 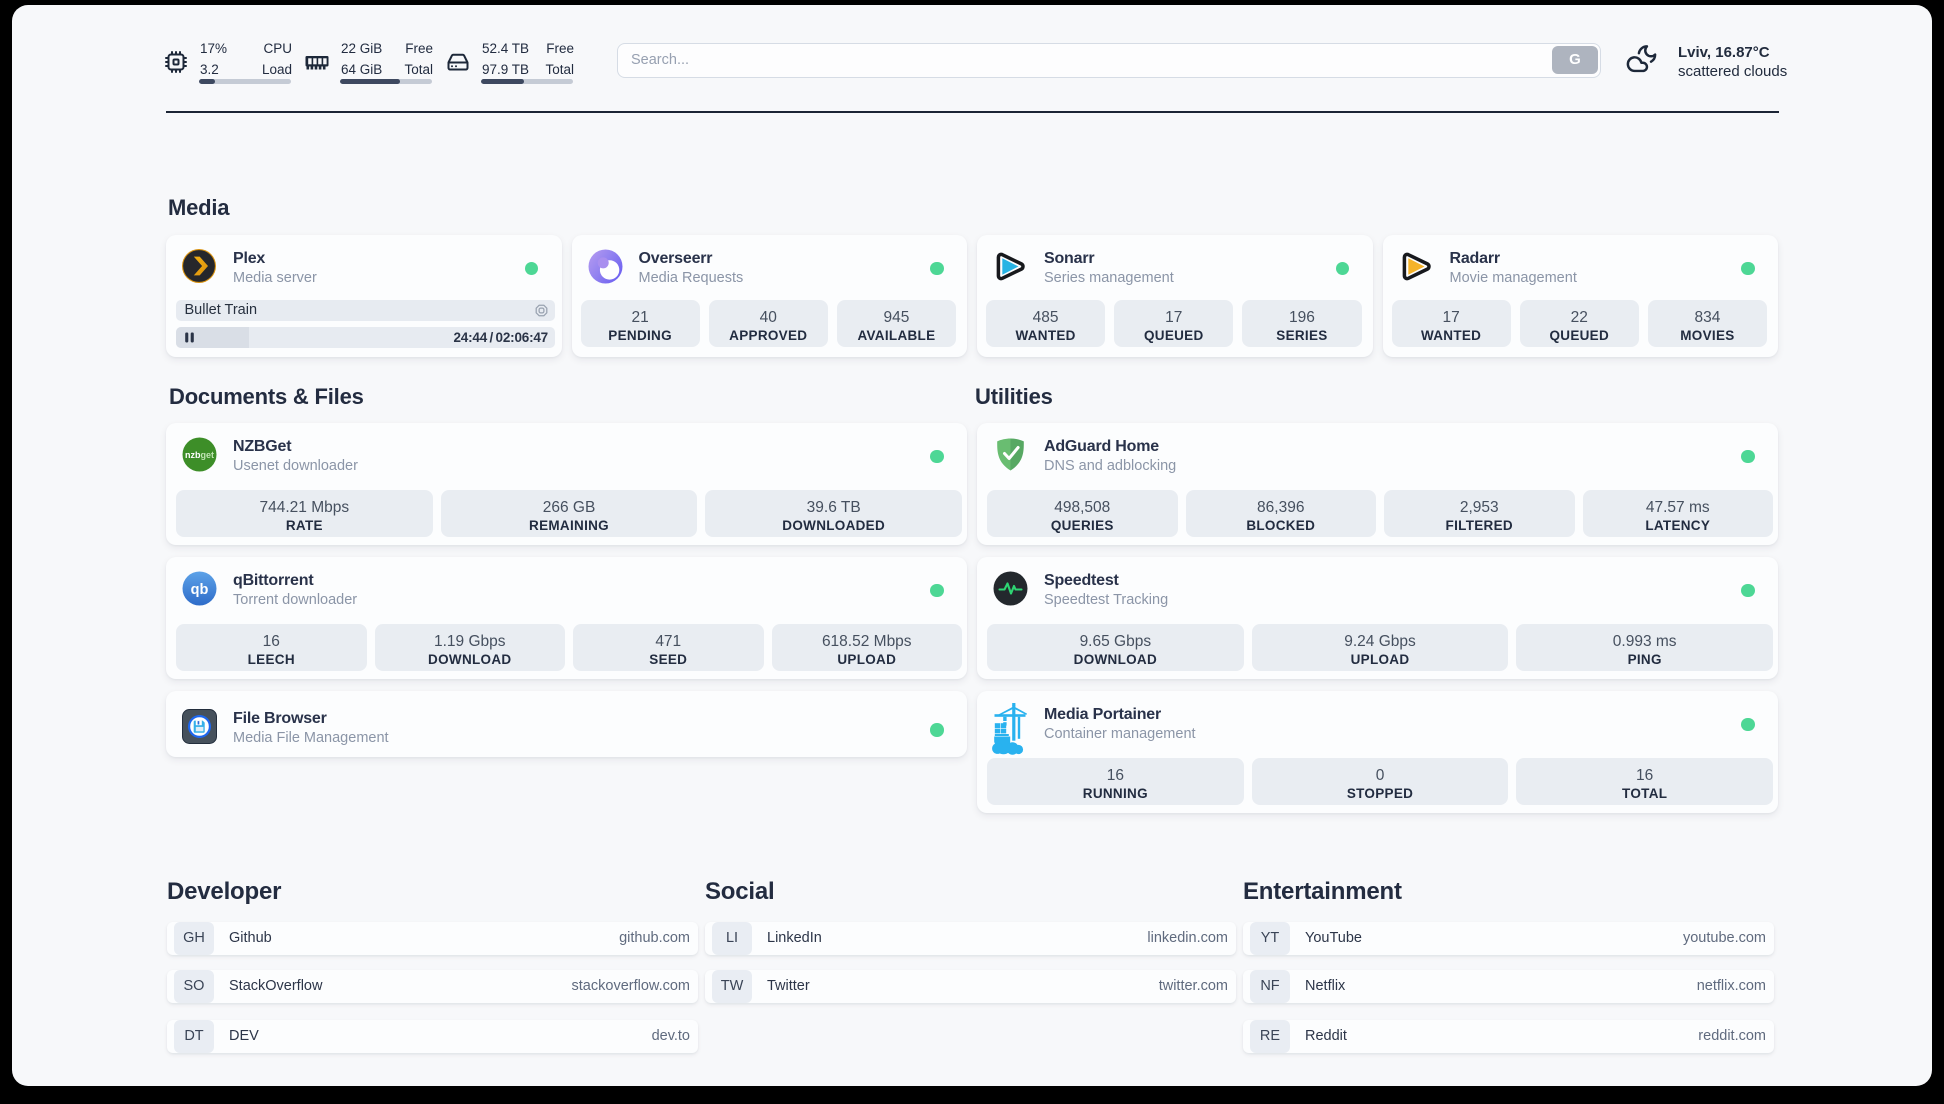 I want to click on svg-text: nzbget, so click(x=199, y=455).